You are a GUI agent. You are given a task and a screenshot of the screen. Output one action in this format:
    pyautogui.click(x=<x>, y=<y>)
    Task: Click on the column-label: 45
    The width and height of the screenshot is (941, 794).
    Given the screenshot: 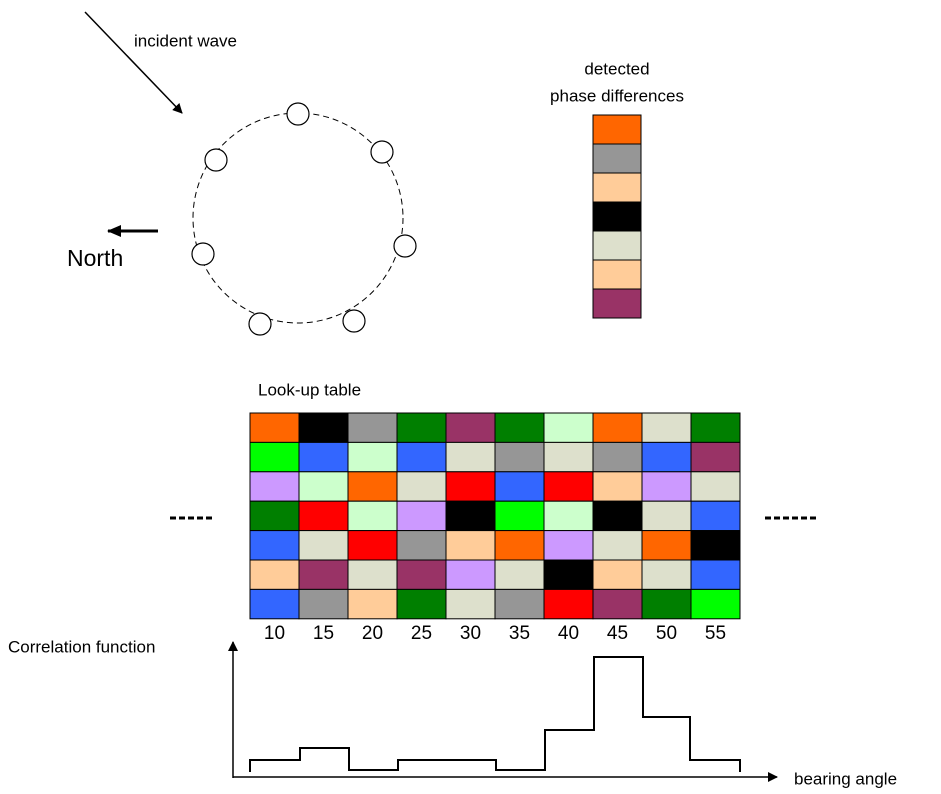 What is the action you would take?
    pyautogui.click(x=617, y=633)
    